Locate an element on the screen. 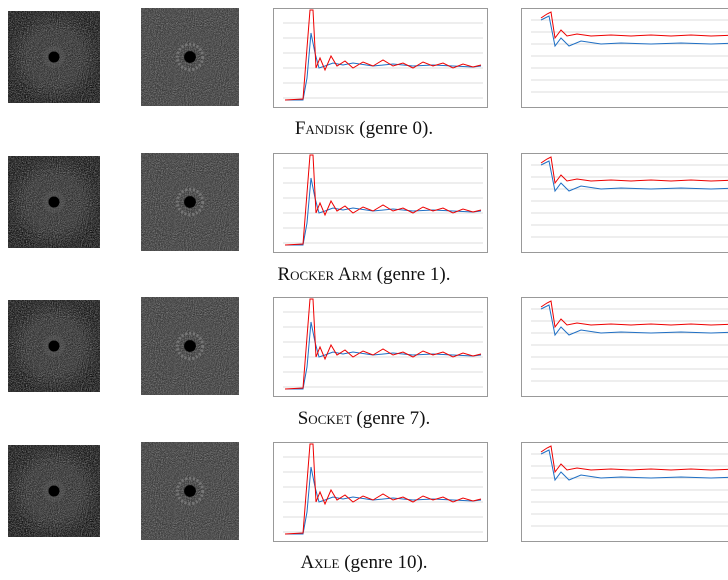  caption: Axle (genre 10). is located at coordinates (364, 563).